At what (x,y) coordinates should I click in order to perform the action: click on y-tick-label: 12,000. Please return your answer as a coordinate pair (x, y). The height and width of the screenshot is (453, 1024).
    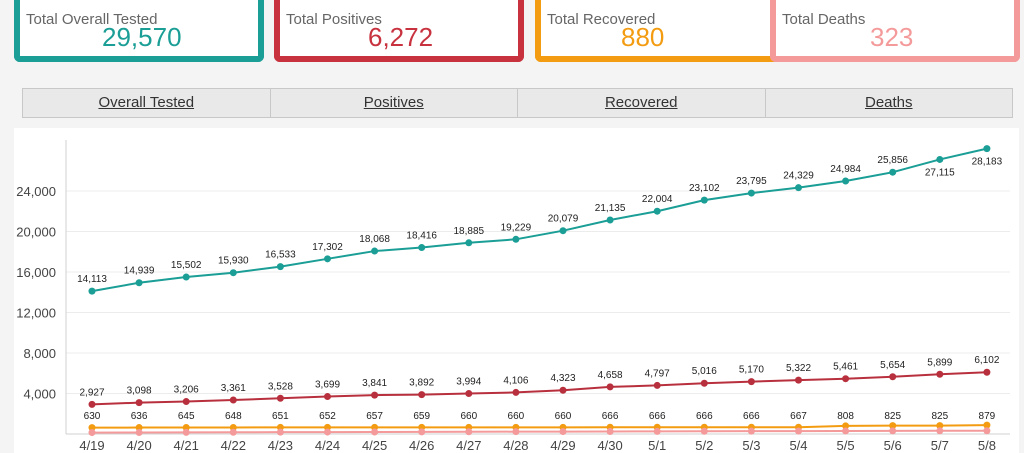
    Looking at the image, I should click on (36, 313).